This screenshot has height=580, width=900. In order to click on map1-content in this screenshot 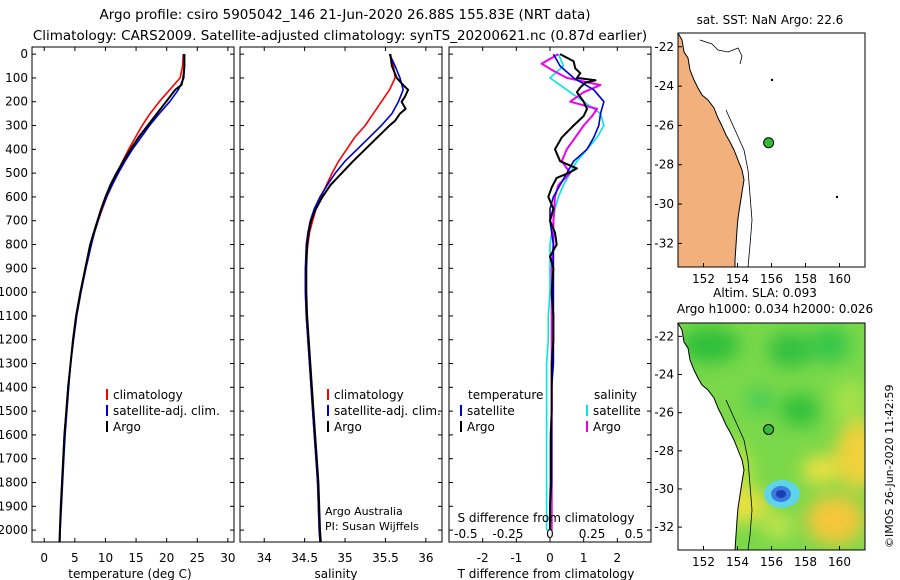, I will do `click(771, 150)`.